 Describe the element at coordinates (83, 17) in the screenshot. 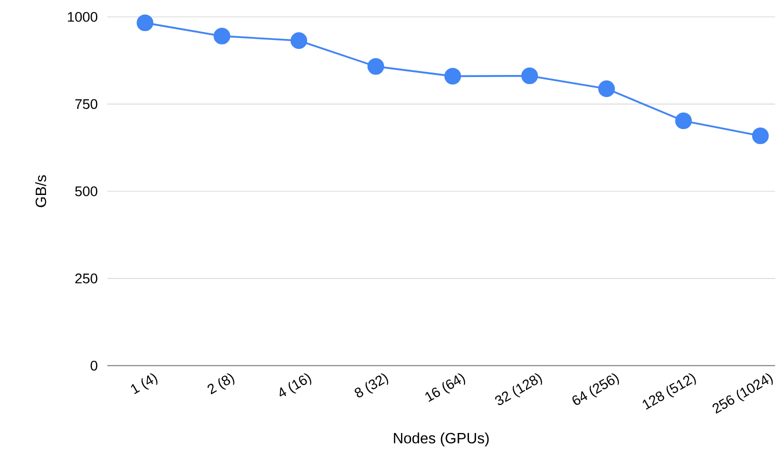

I see `y-tick-label: 1000` at that location.